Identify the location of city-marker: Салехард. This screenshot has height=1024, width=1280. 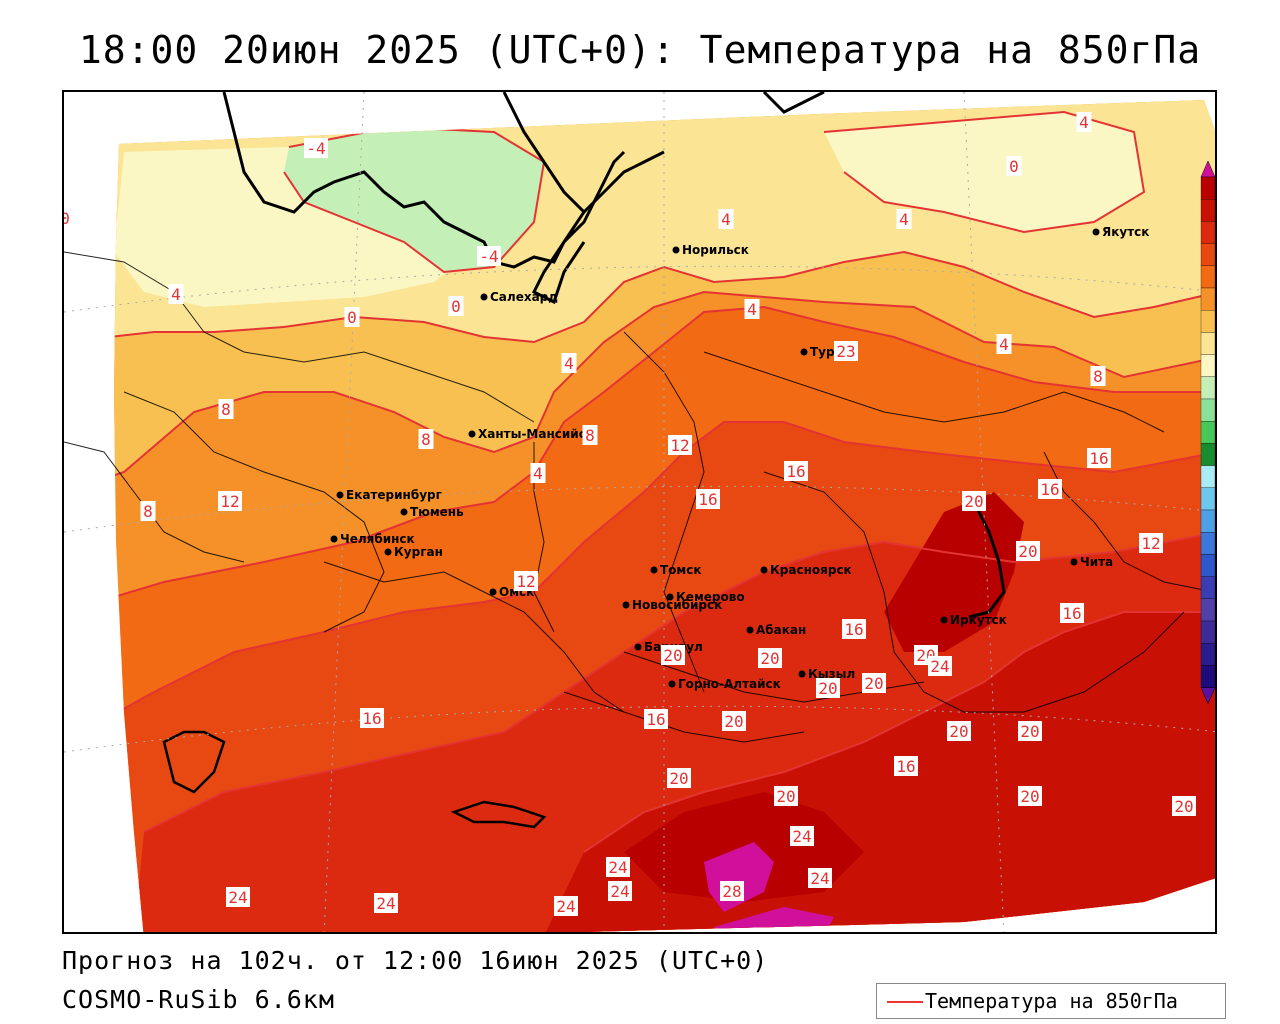
(519, 297).